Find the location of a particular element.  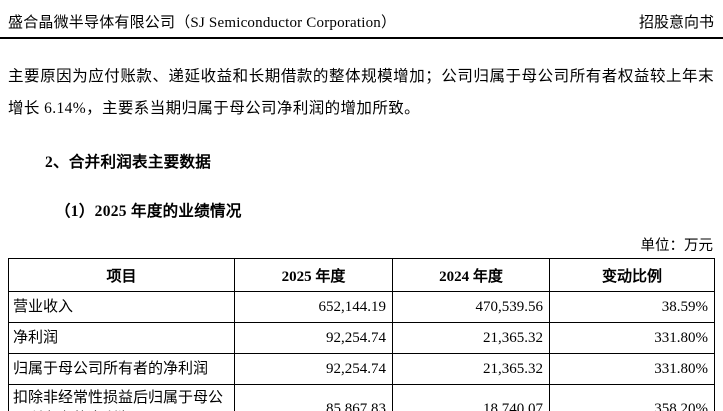

section-heading: 2、合并利润表主要数据 is located at coordinates (128, 162).